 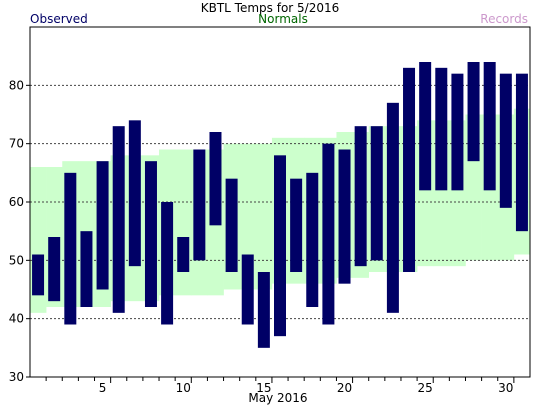 I want to click on x-tick-label-15: 15, so click(x=263, y=388).